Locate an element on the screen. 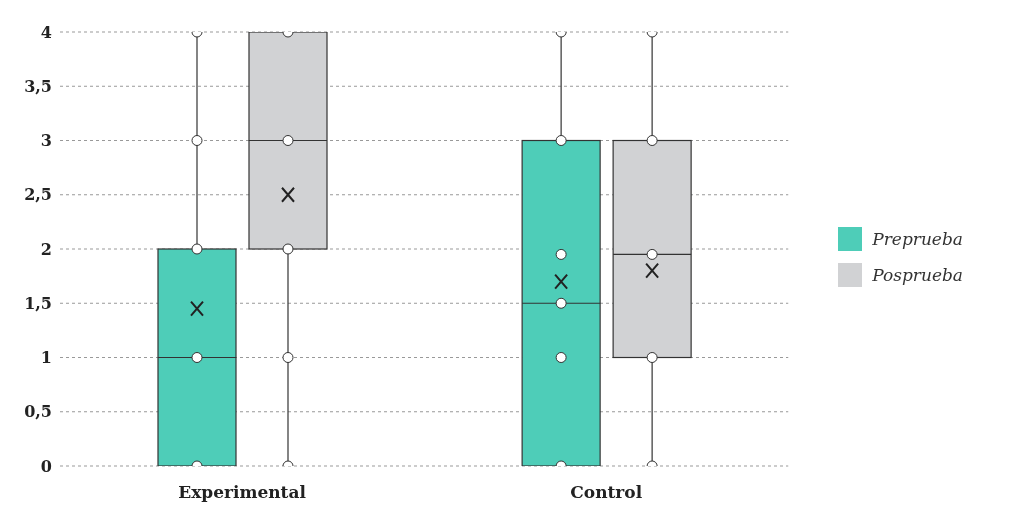 The width and height of the screenshot is (1015, 516). legend-label: Posprueba is located at coordinates (917, 275).